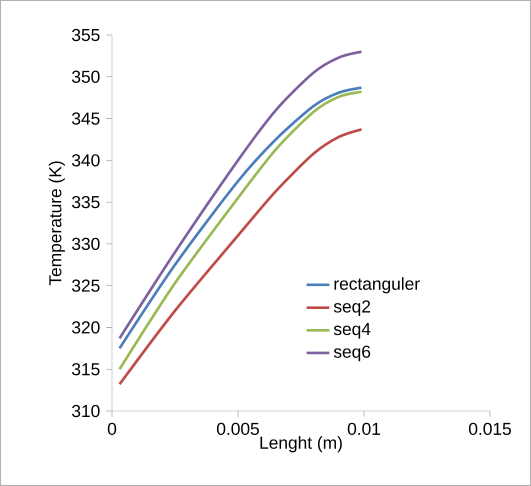 The width and height of the screenshot is (531, 486). Describe the element at coordinates (364, 429) in the screenshot. I see `x-tick-label: 0.01` at that location.